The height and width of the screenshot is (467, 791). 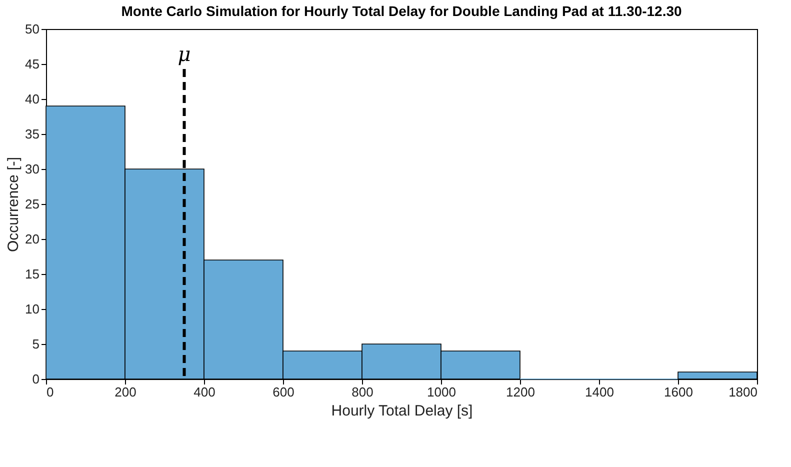 I want to click on x-tick-label: 400, so click(x=205, y=392).